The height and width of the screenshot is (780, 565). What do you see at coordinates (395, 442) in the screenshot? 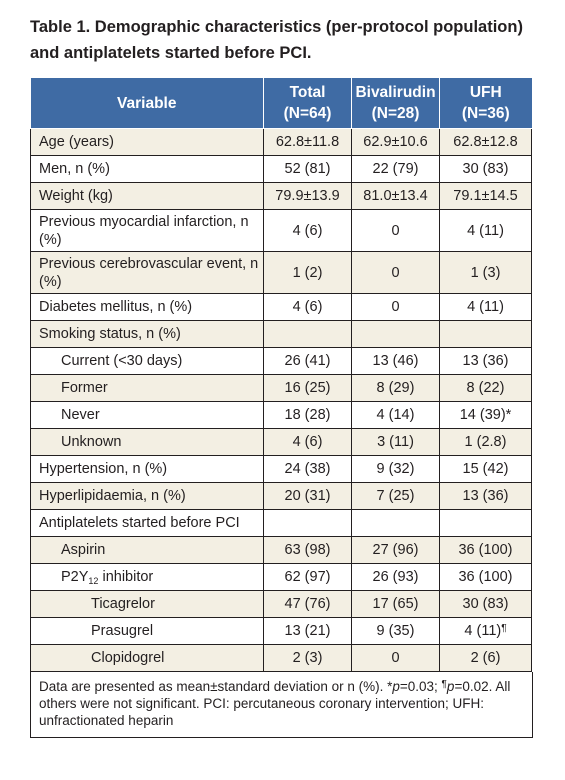
I see `cell-bivalirudin: 3 (11)` at bounding box center [395, 442].